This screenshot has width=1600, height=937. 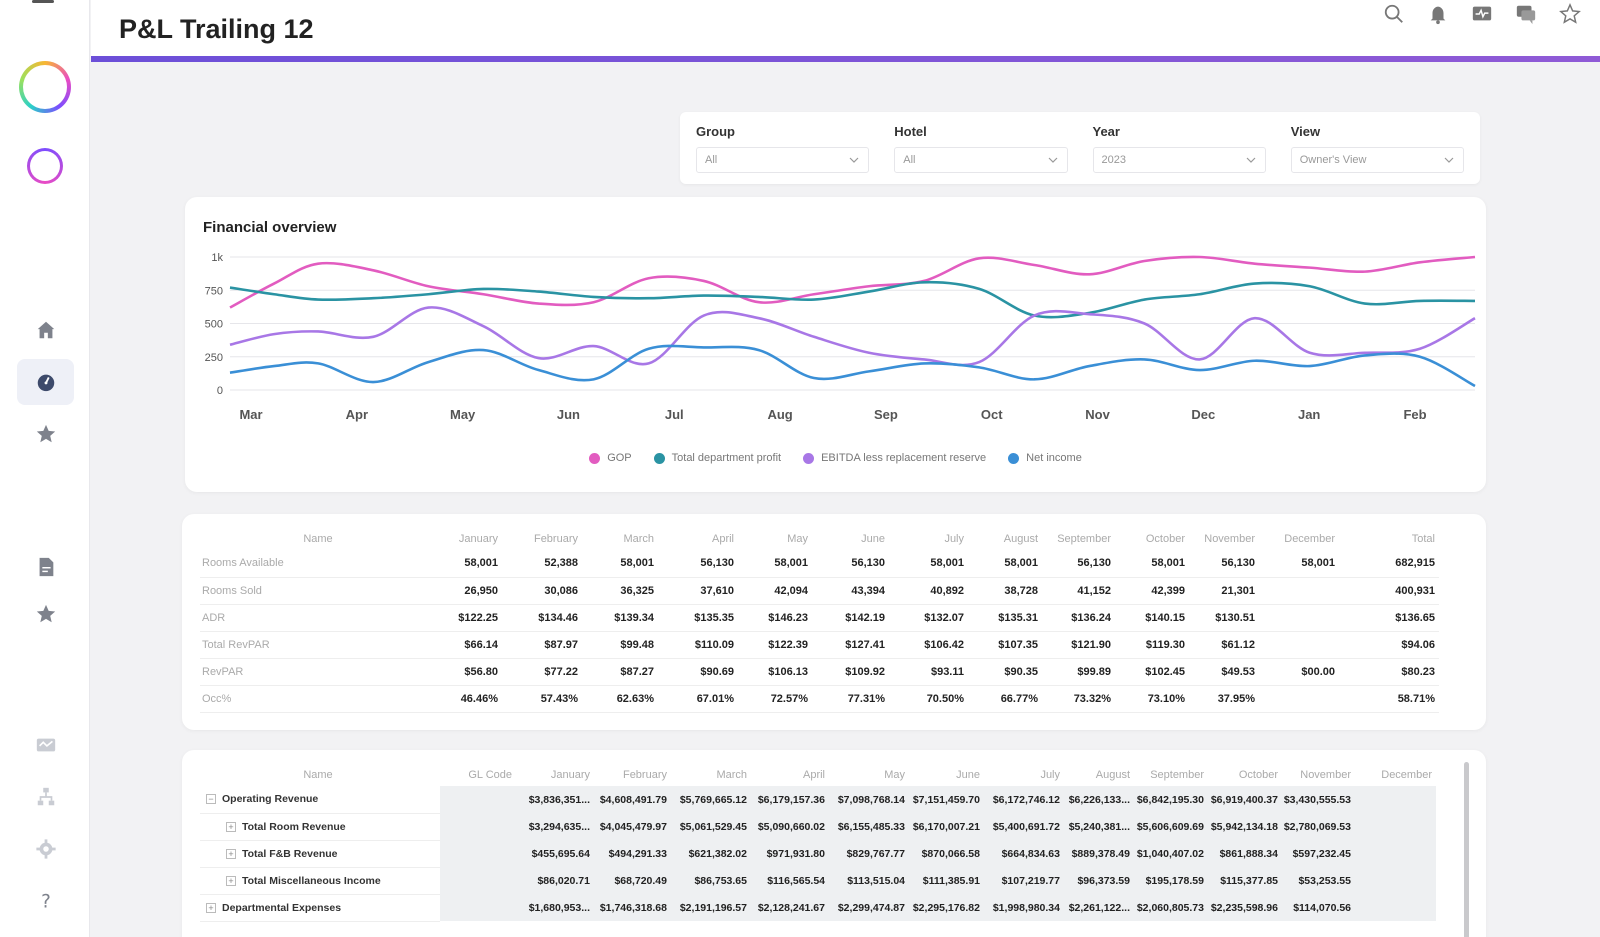 What do you see at coordinates (45, 745) in the screenshot?
I see `sidebar-item-finance` at bounding box center [45, 745].